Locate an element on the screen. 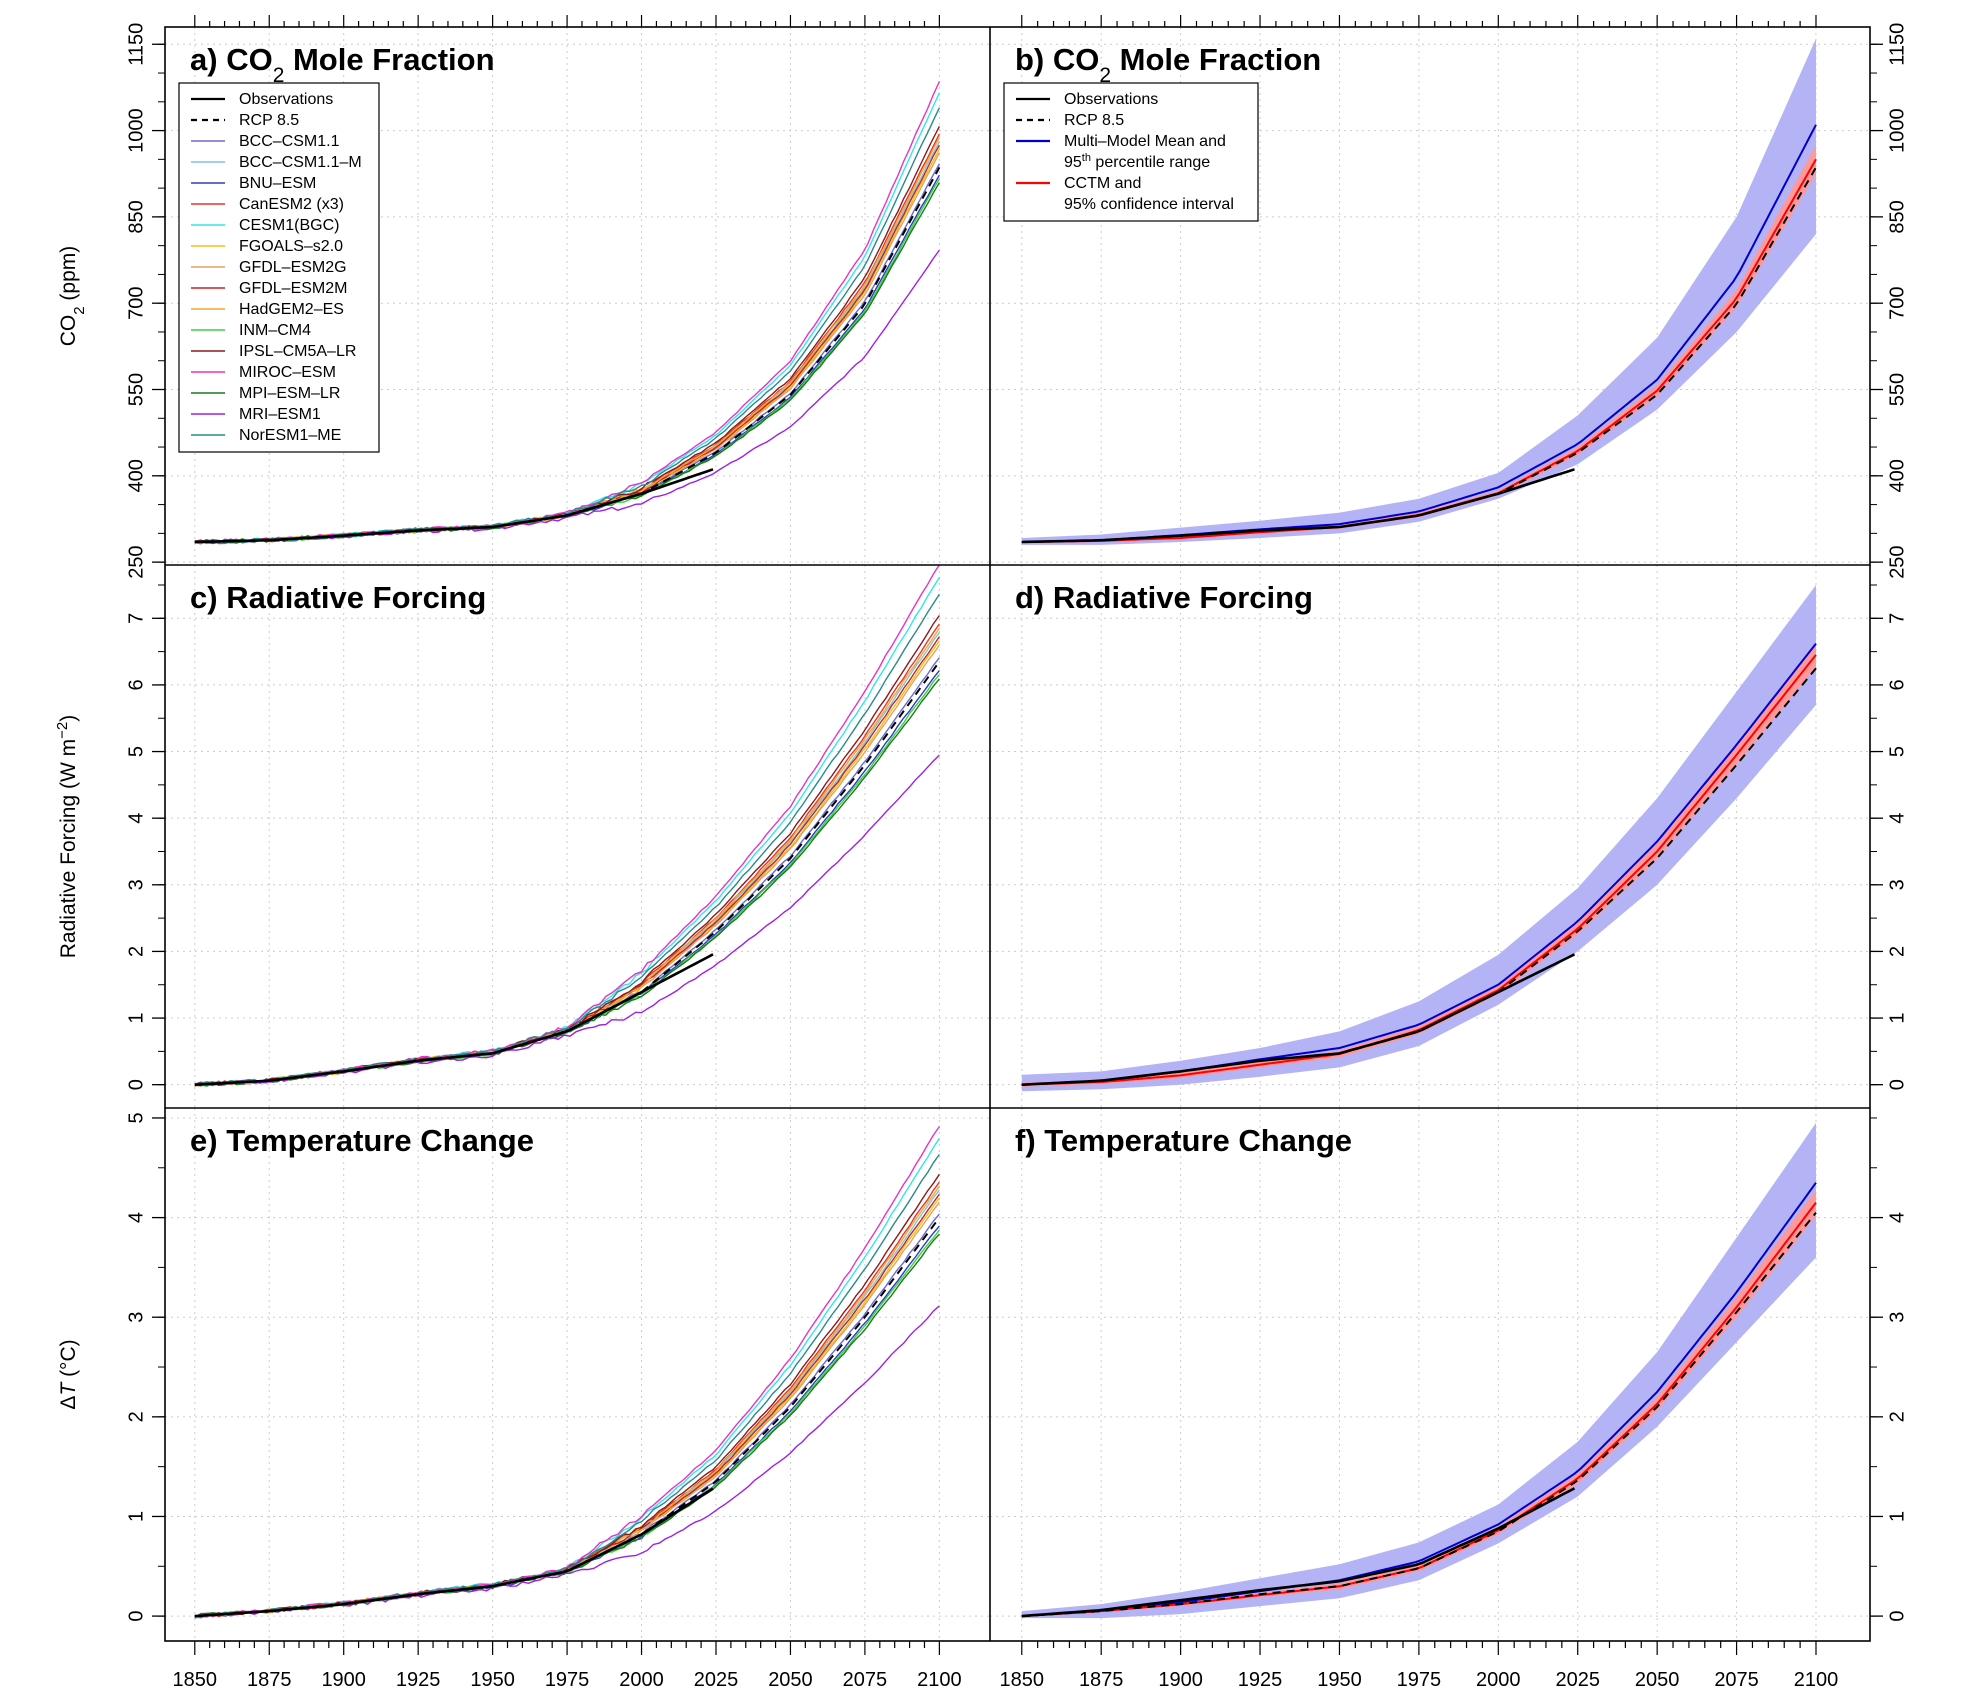 This screenshot has height=1708, width=1967. panel-f is located at coordinates (1430, 1374).